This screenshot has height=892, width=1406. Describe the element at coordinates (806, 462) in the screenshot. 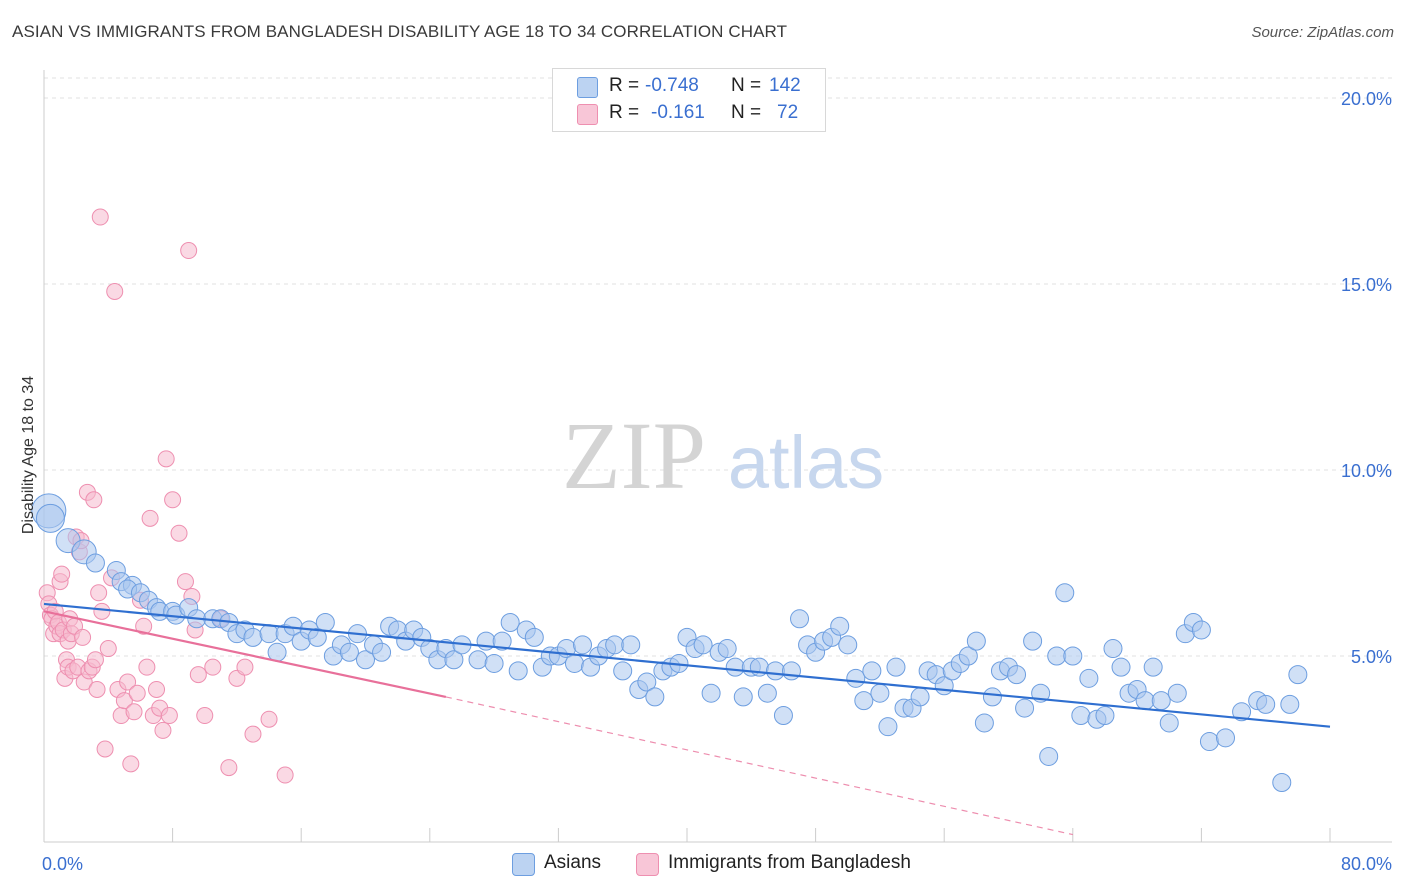

I see `watermark-atlas: atlas` at that location.